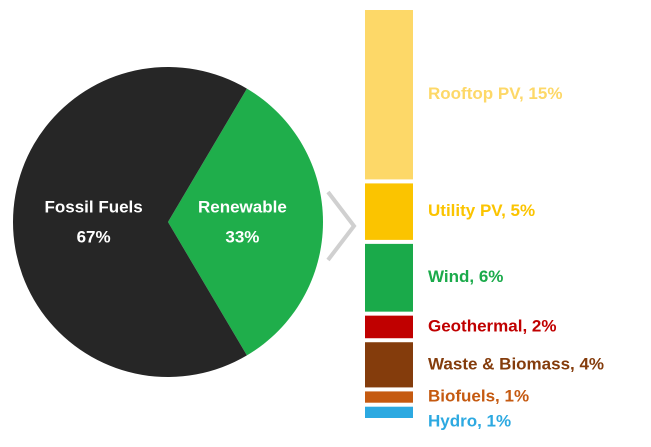 The width and height of the screenshot is (651, 447). What do you see at coordinates (516, 363) in the screenshot?
I see `segment-label: Waste & Biomass, 4%` at bounding box center [516, 363].